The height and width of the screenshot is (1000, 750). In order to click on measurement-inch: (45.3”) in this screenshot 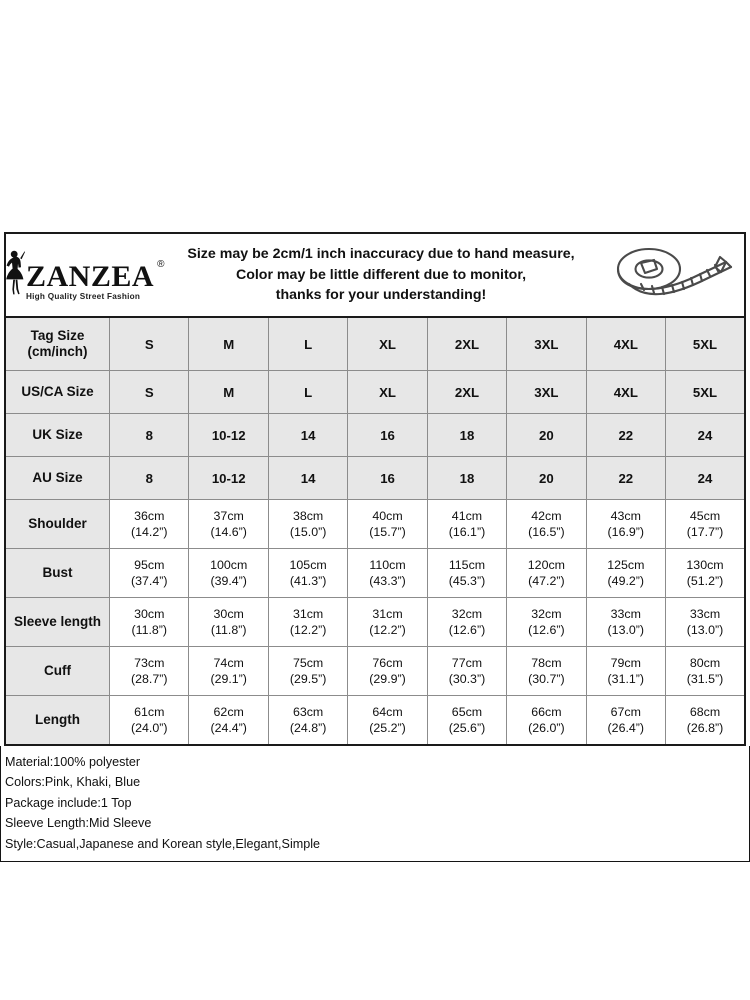, I will do `click(467, 581)`.